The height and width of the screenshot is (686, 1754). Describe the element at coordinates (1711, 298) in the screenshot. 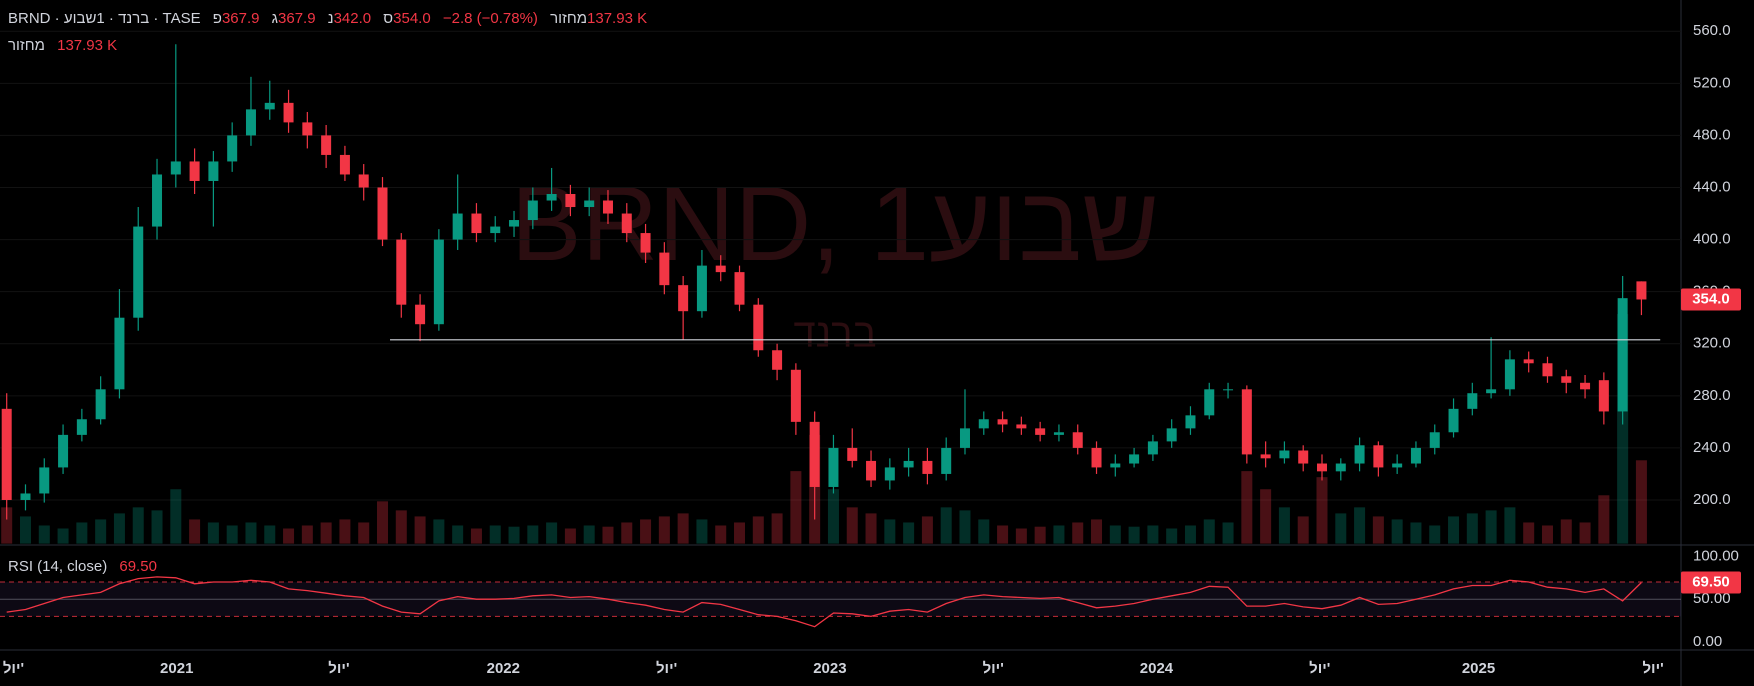

I see `last-price-label: 354.0` at that location.